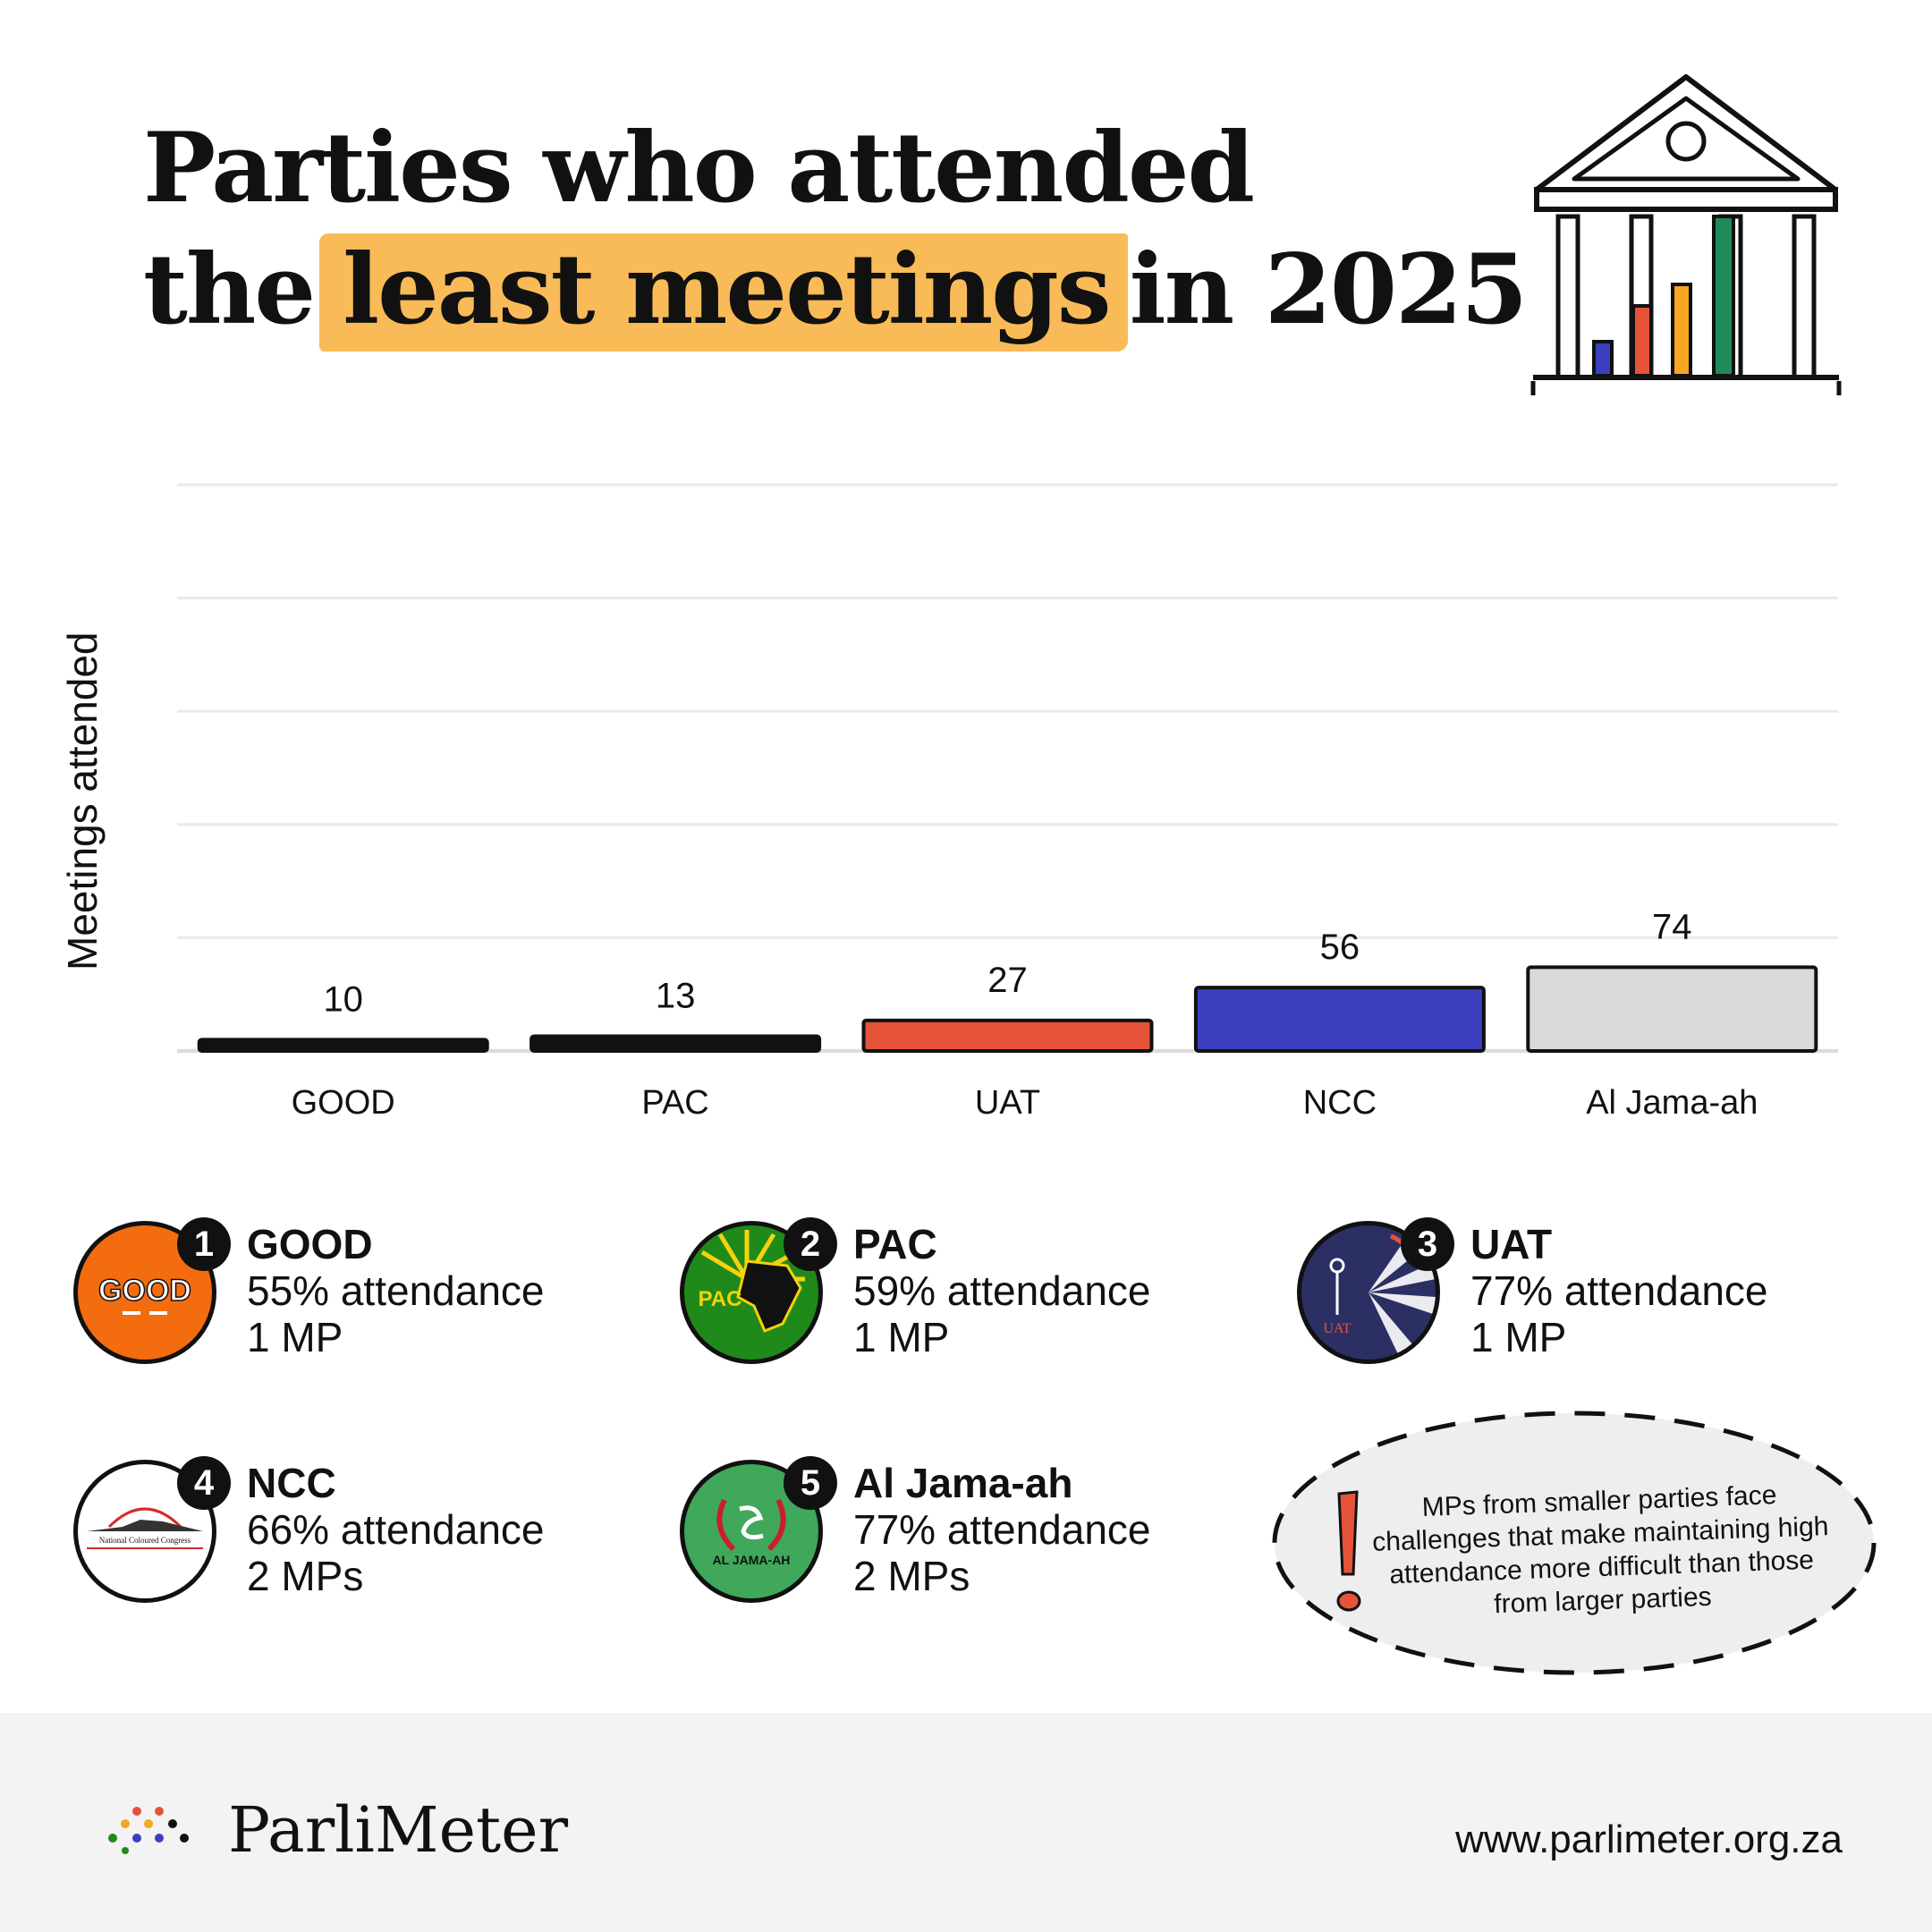  I want to click on al-jama-ah-logo: AL JAMA-AH, so click(751, 1531).